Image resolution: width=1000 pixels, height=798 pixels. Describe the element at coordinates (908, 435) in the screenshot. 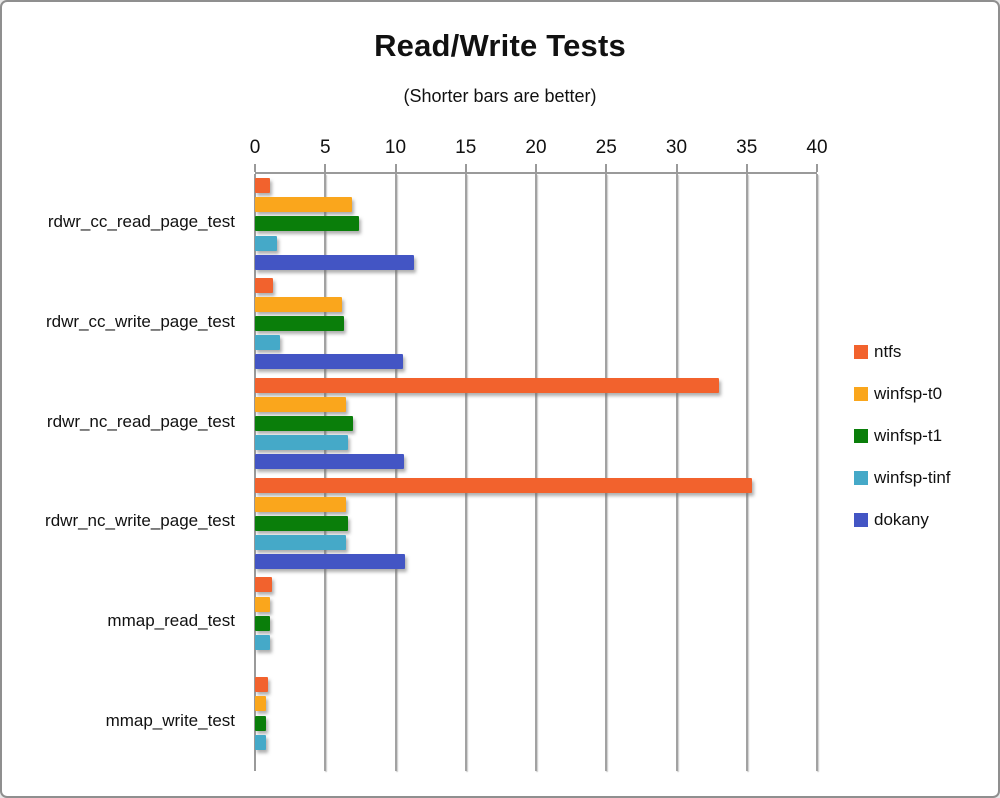

I see `legend-label-winfsp-t1: winfsp-t1` at that location.